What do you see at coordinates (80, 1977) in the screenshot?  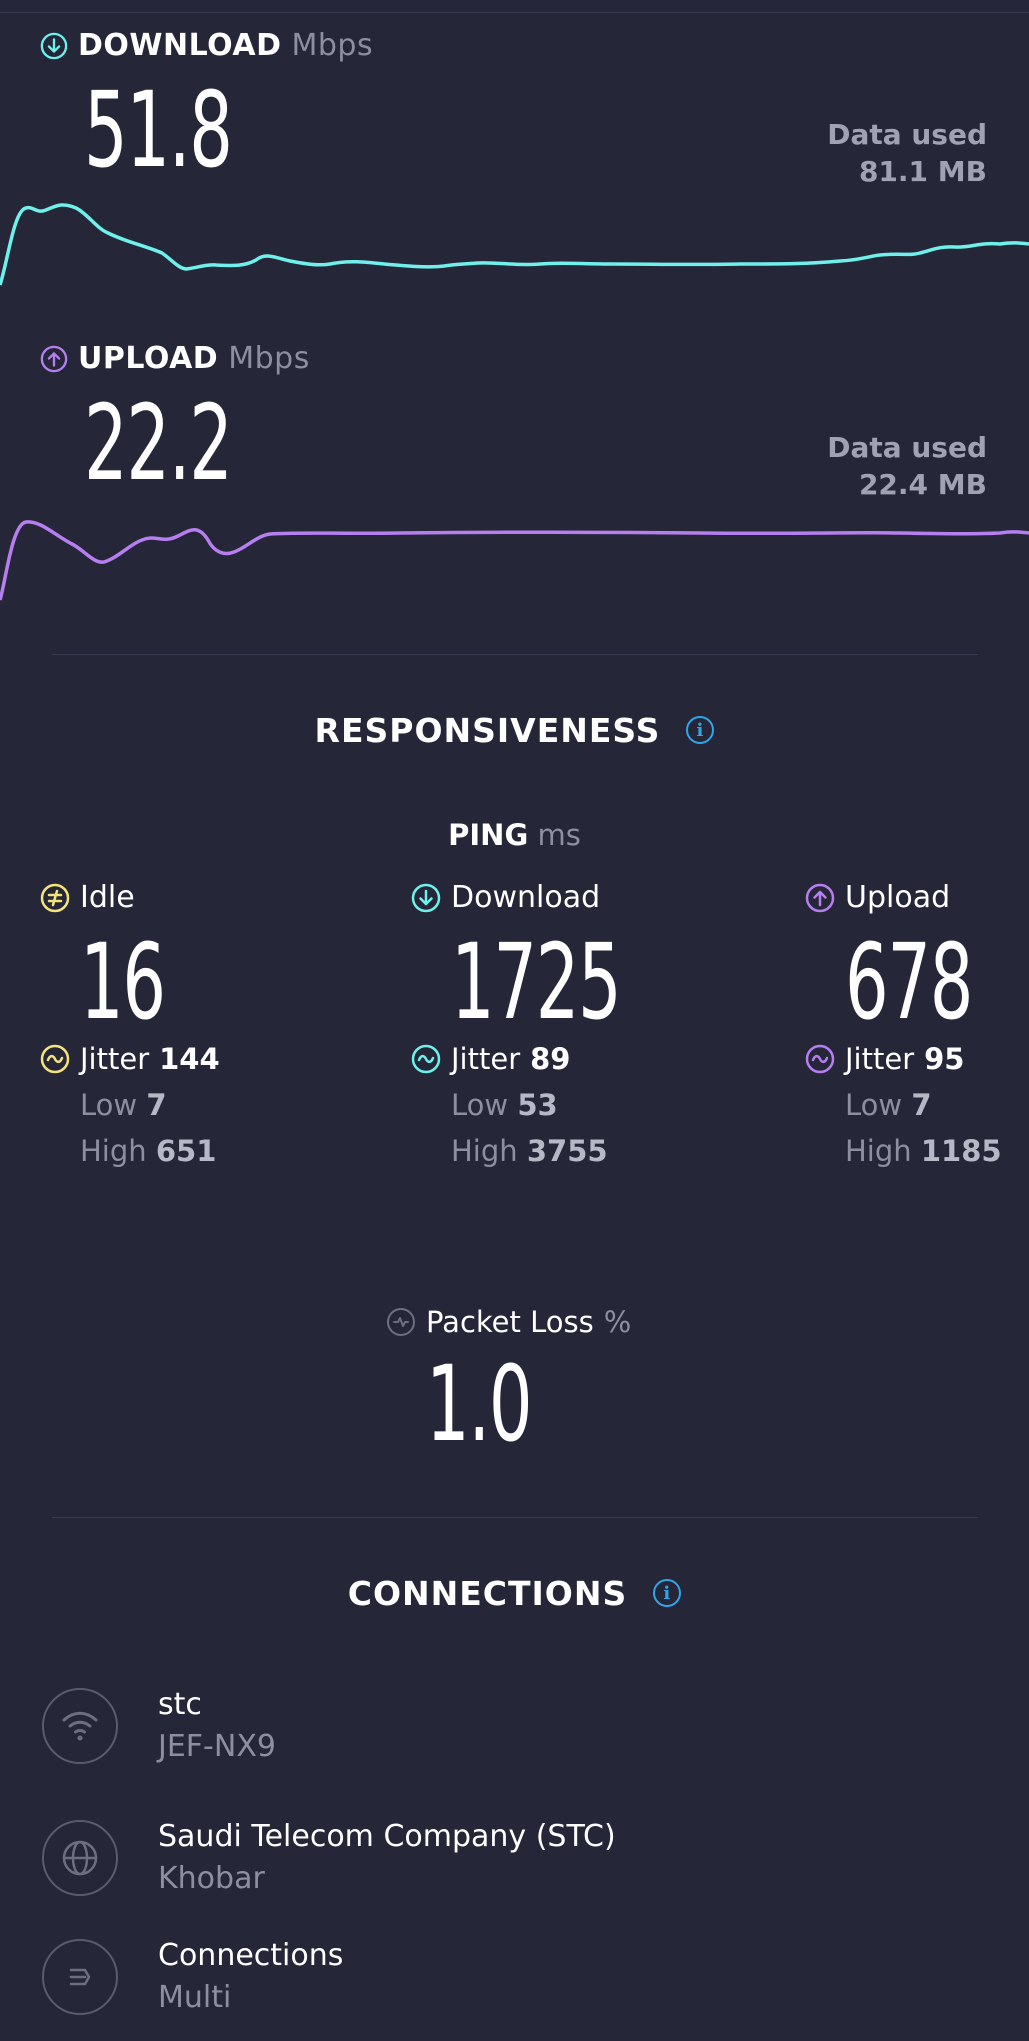 I see `multi-connections-icon` at bounding box center [80, 1977].